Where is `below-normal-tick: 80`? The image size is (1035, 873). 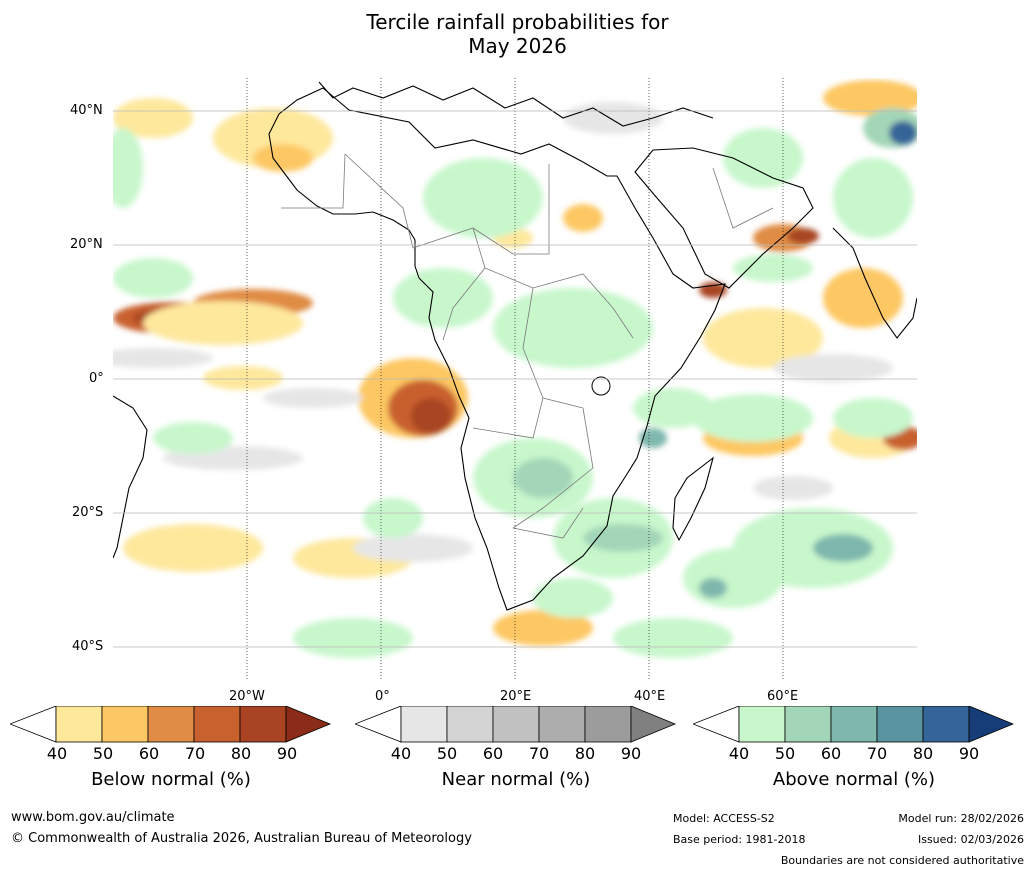 below-normal-tick: 80 is located at coordinates (241, 753).